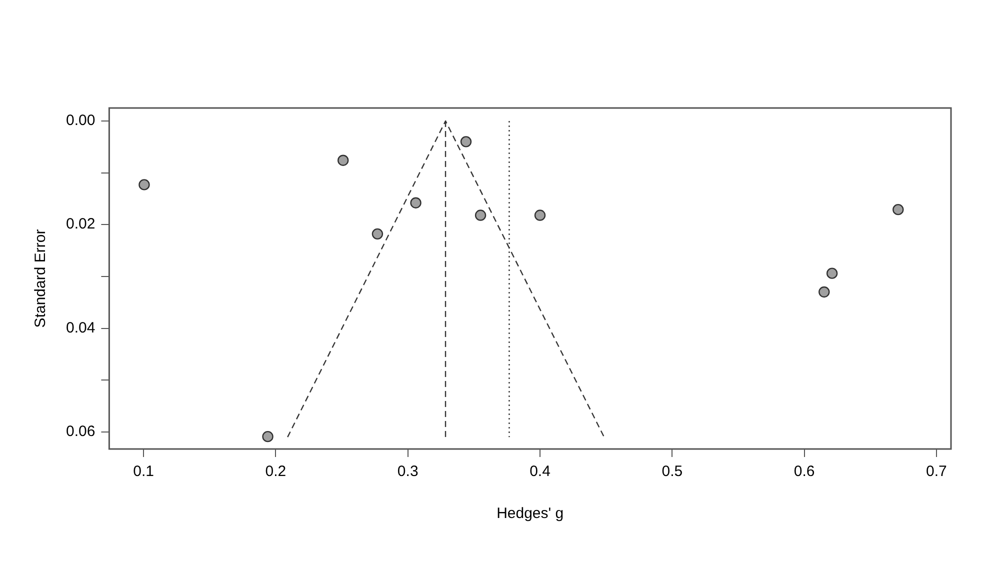  Describe the element at coordinates (81, 121) in the screenshot. I see `y-tick-label: 0.00` at that location.